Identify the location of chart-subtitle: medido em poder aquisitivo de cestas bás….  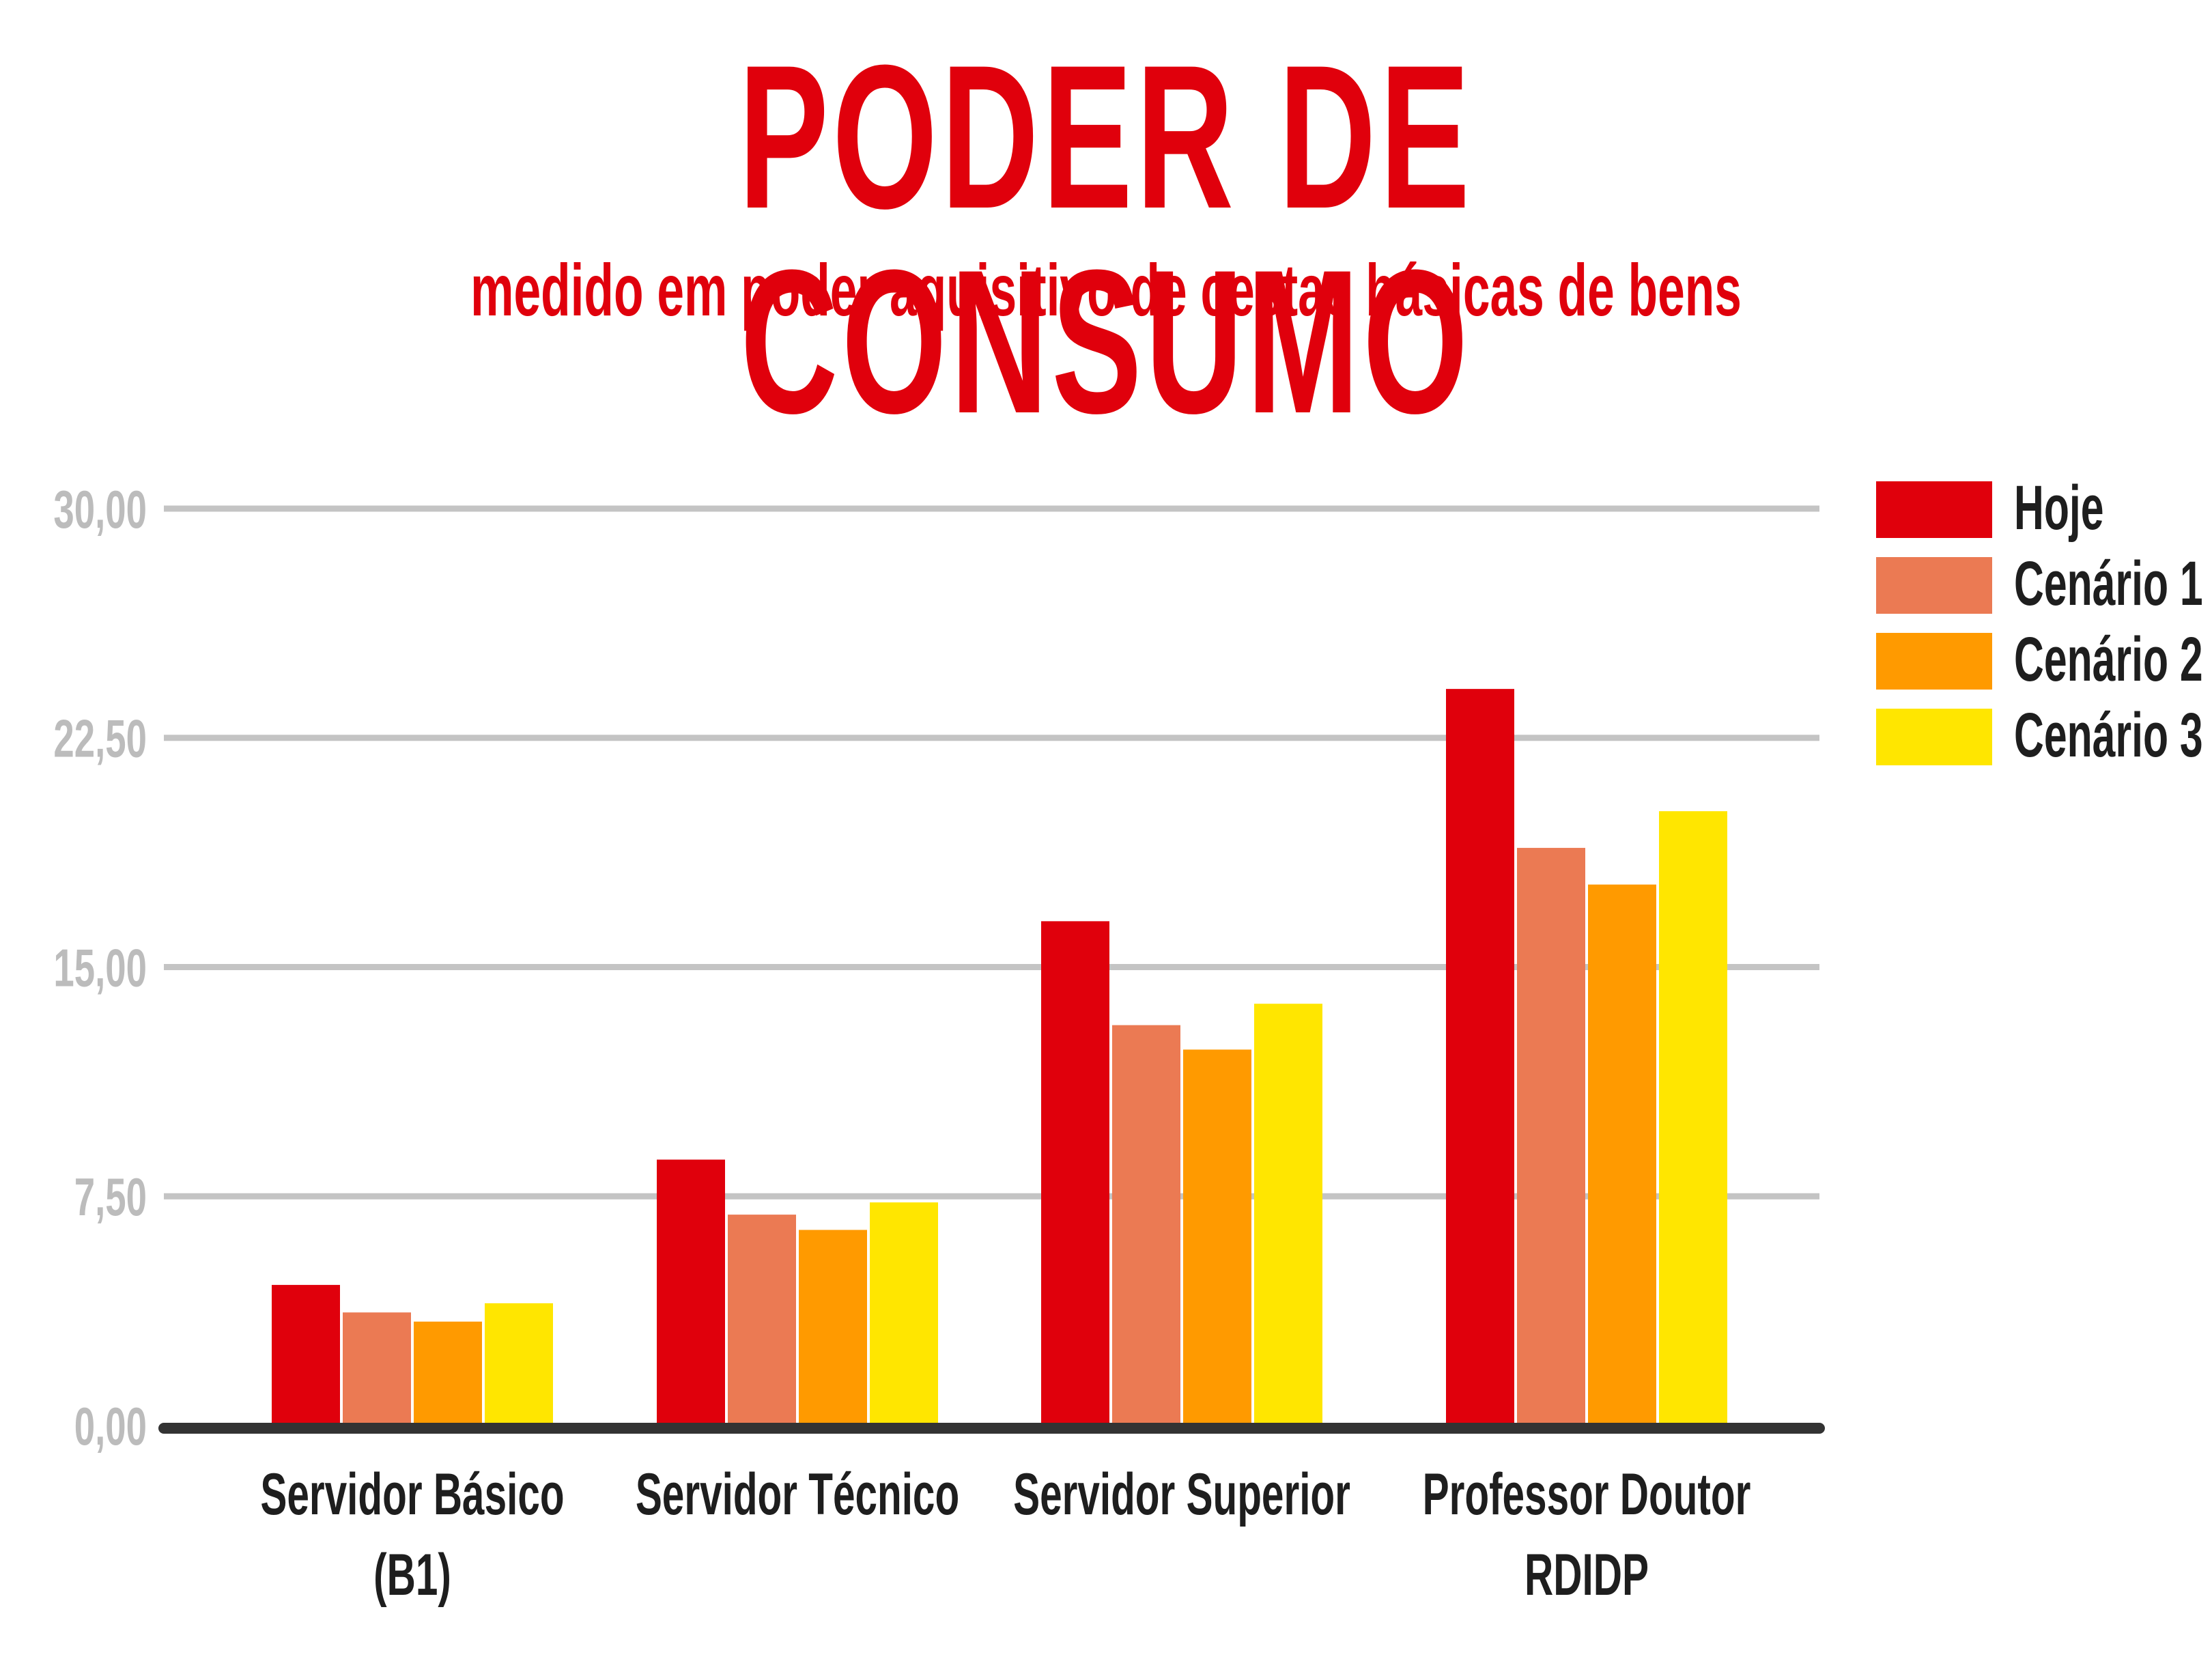
(1106, 290).